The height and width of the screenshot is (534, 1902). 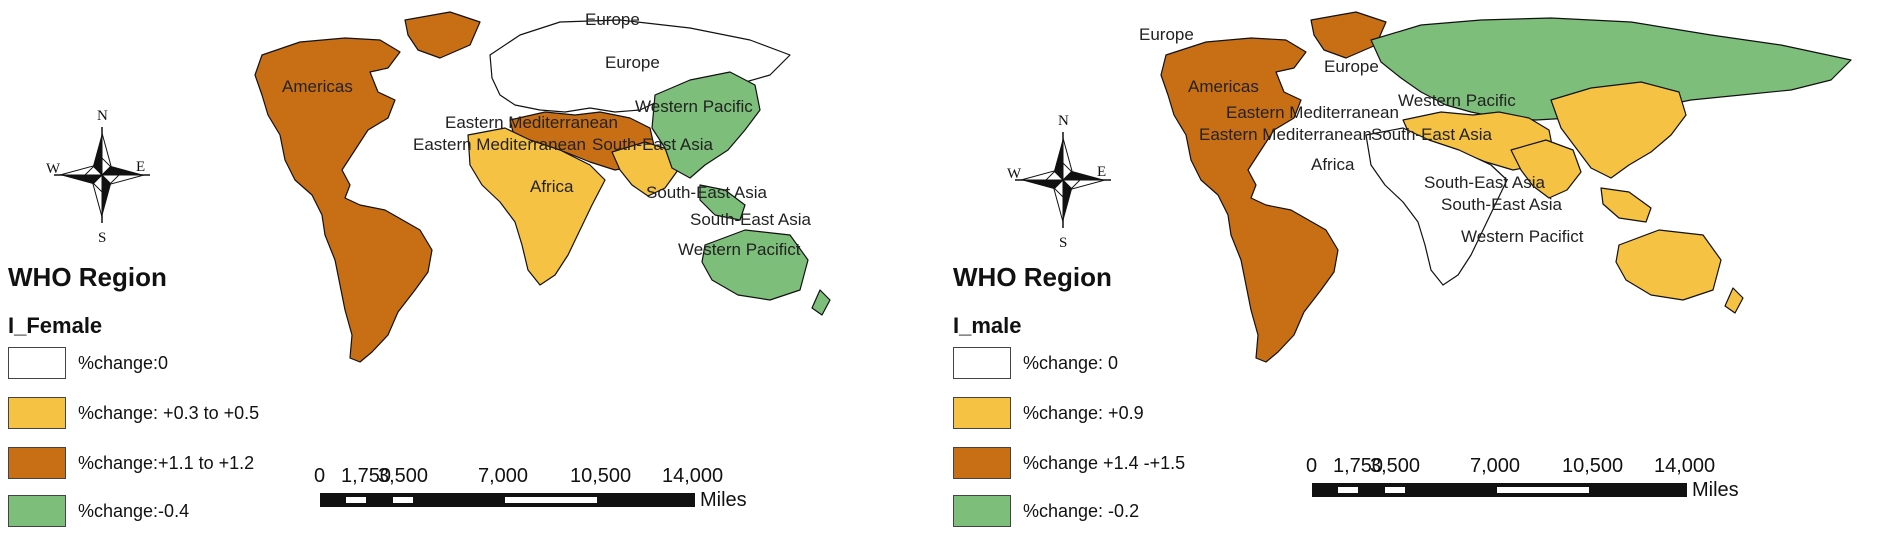 I want to click on legend-item: %change:+1.1 to +1.2, so click(x=131, y=463).